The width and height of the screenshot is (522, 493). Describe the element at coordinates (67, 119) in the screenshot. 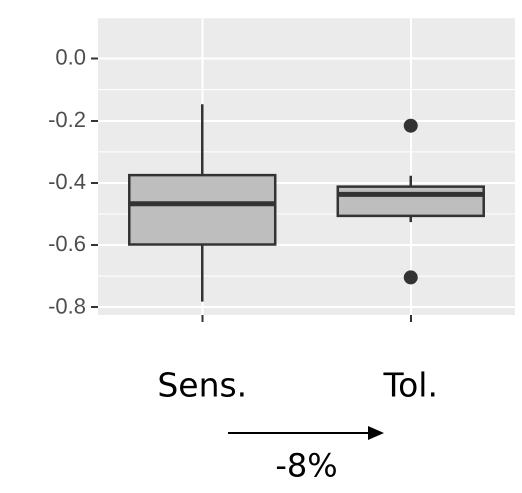

I see `y-tick-label: -0.2` at that location.